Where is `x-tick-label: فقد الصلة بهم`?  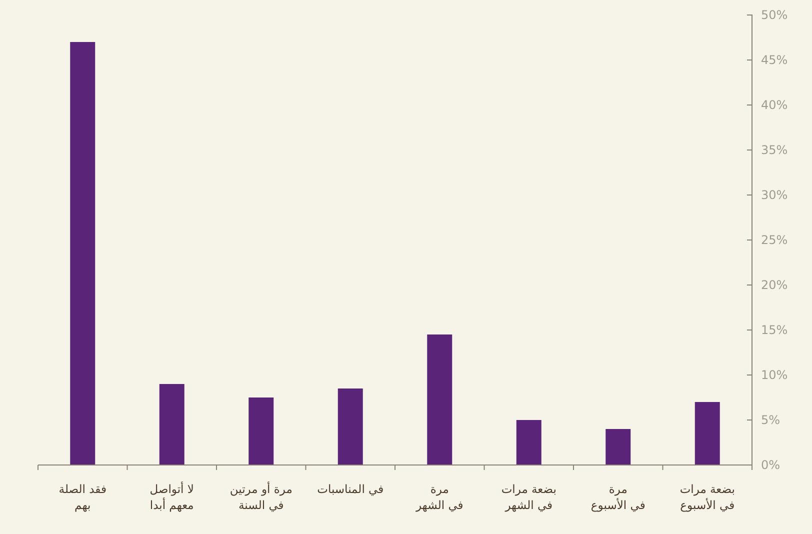 x-tick-label: فقد الصلة بهم is located at coordinates (82, 497).